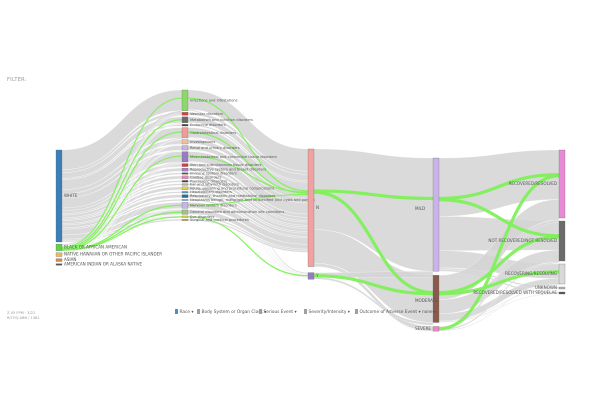 The width and height of the screenshot is (600, 404). Describe the element at coordinates (206, 114) in the screenshot. I see `node-label-vasc: Vascular disorders` at that location.